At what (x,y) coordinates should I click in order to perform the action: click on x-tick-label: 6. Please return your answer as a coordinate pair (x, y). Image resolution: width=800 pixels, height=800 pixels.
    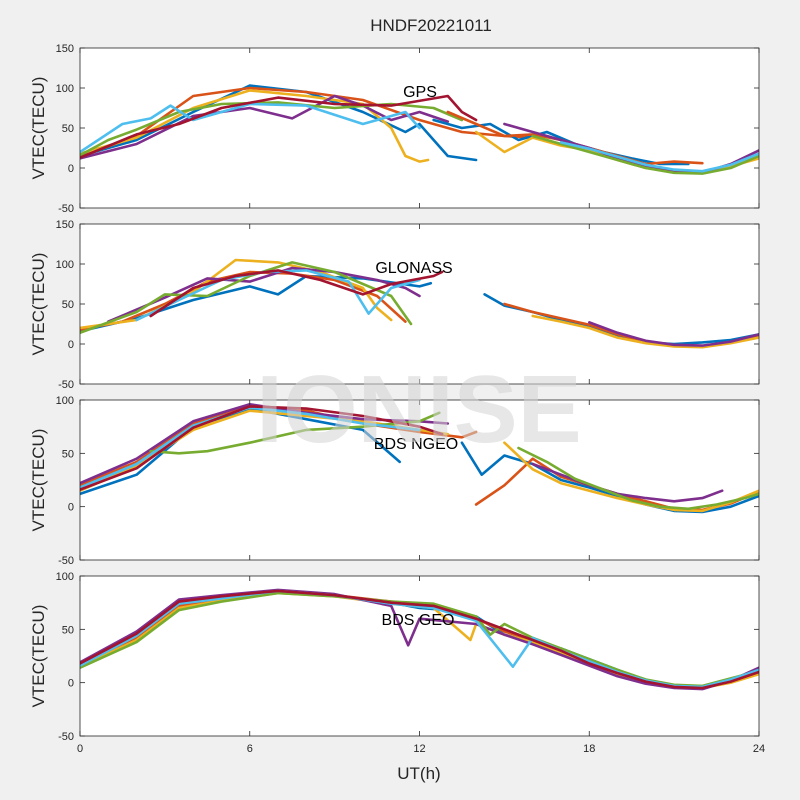
    Looking at the image, I should click on (250, 749).